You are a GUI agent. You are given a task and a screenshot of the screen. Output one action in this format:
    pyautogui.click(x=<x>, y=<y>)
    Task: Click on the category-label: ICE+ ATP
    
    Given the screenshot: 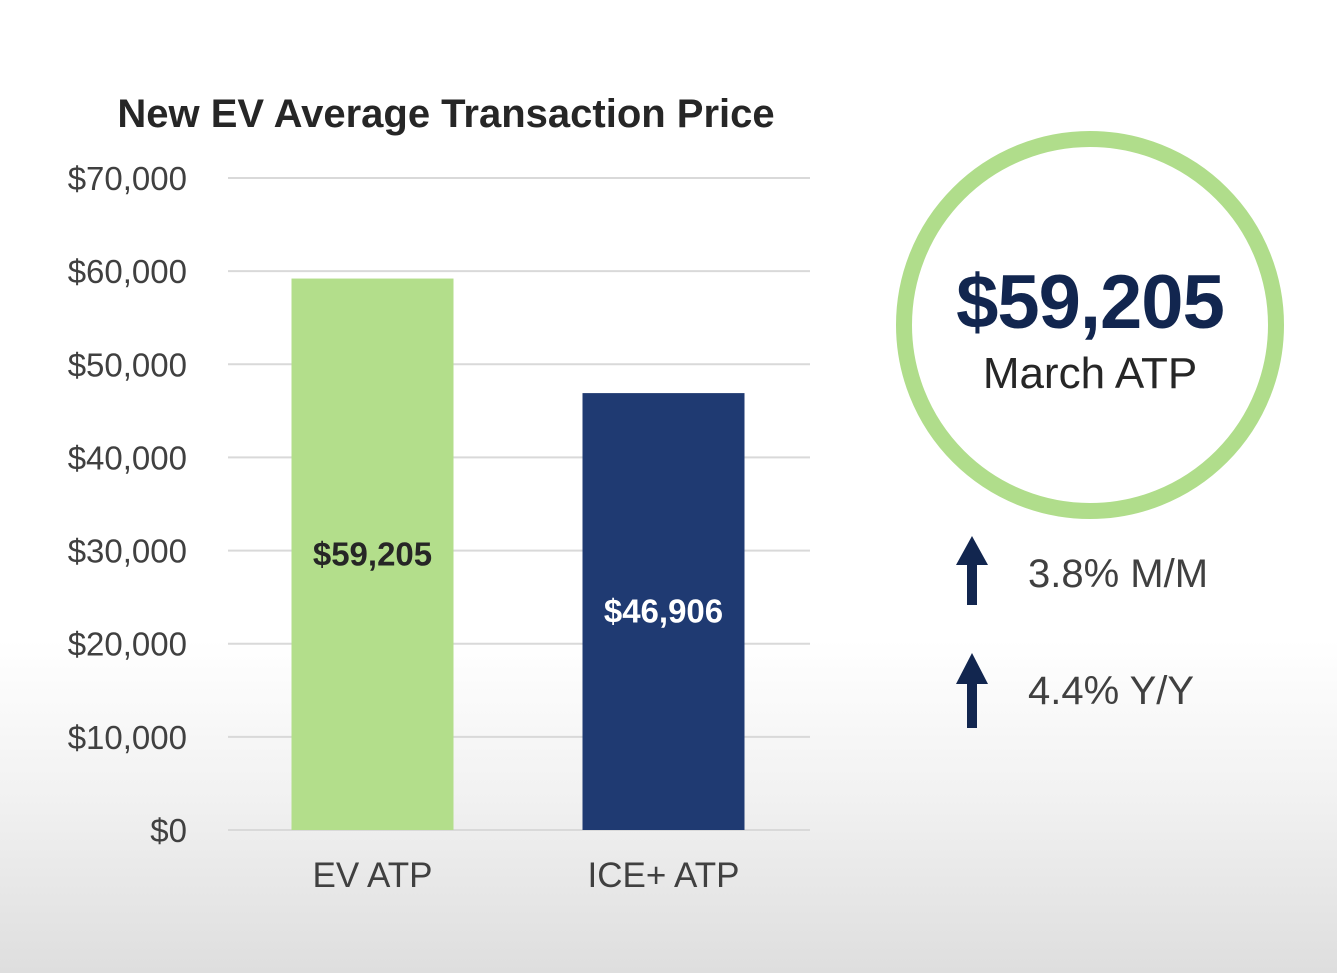 What is the action you would take?
    pyautogui.click(x=663, y=875)
    